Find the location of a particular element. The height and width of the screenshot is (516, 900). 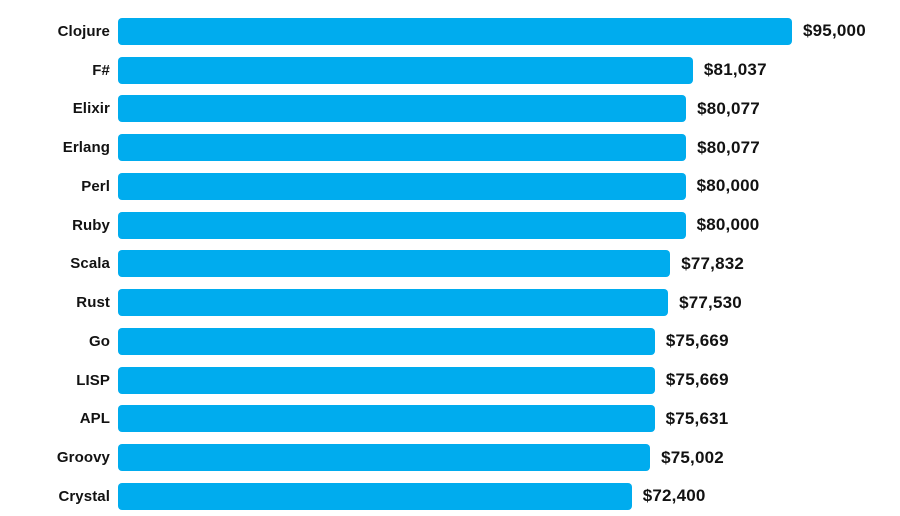

category-label: Scala is located at coordinates (90, 264).